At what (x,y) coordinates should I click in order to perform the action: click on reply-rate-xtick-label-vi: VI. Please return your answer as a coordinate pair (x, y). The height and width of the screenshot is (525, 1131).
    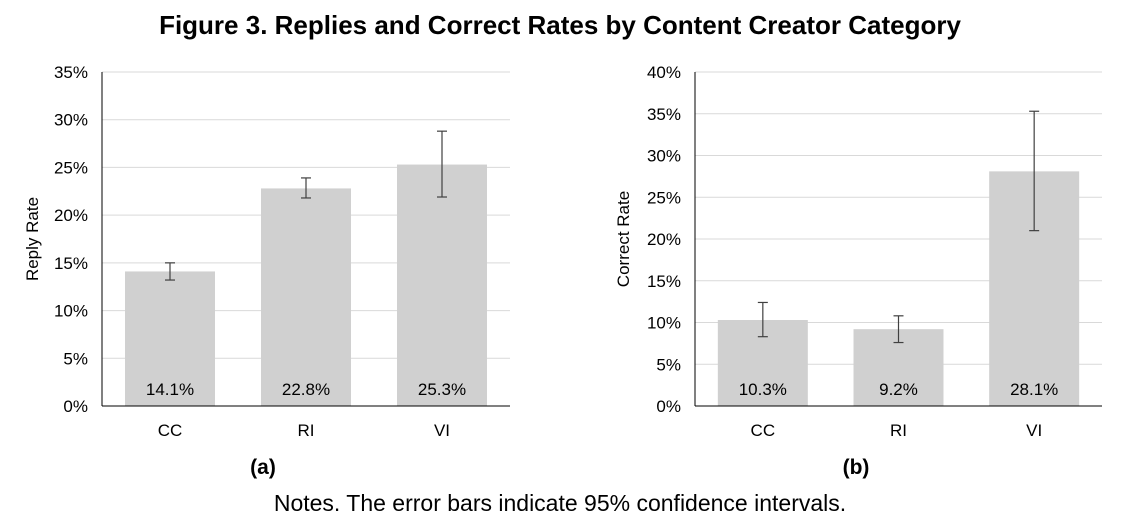
    Looking at the image, I should click on (442, 430).